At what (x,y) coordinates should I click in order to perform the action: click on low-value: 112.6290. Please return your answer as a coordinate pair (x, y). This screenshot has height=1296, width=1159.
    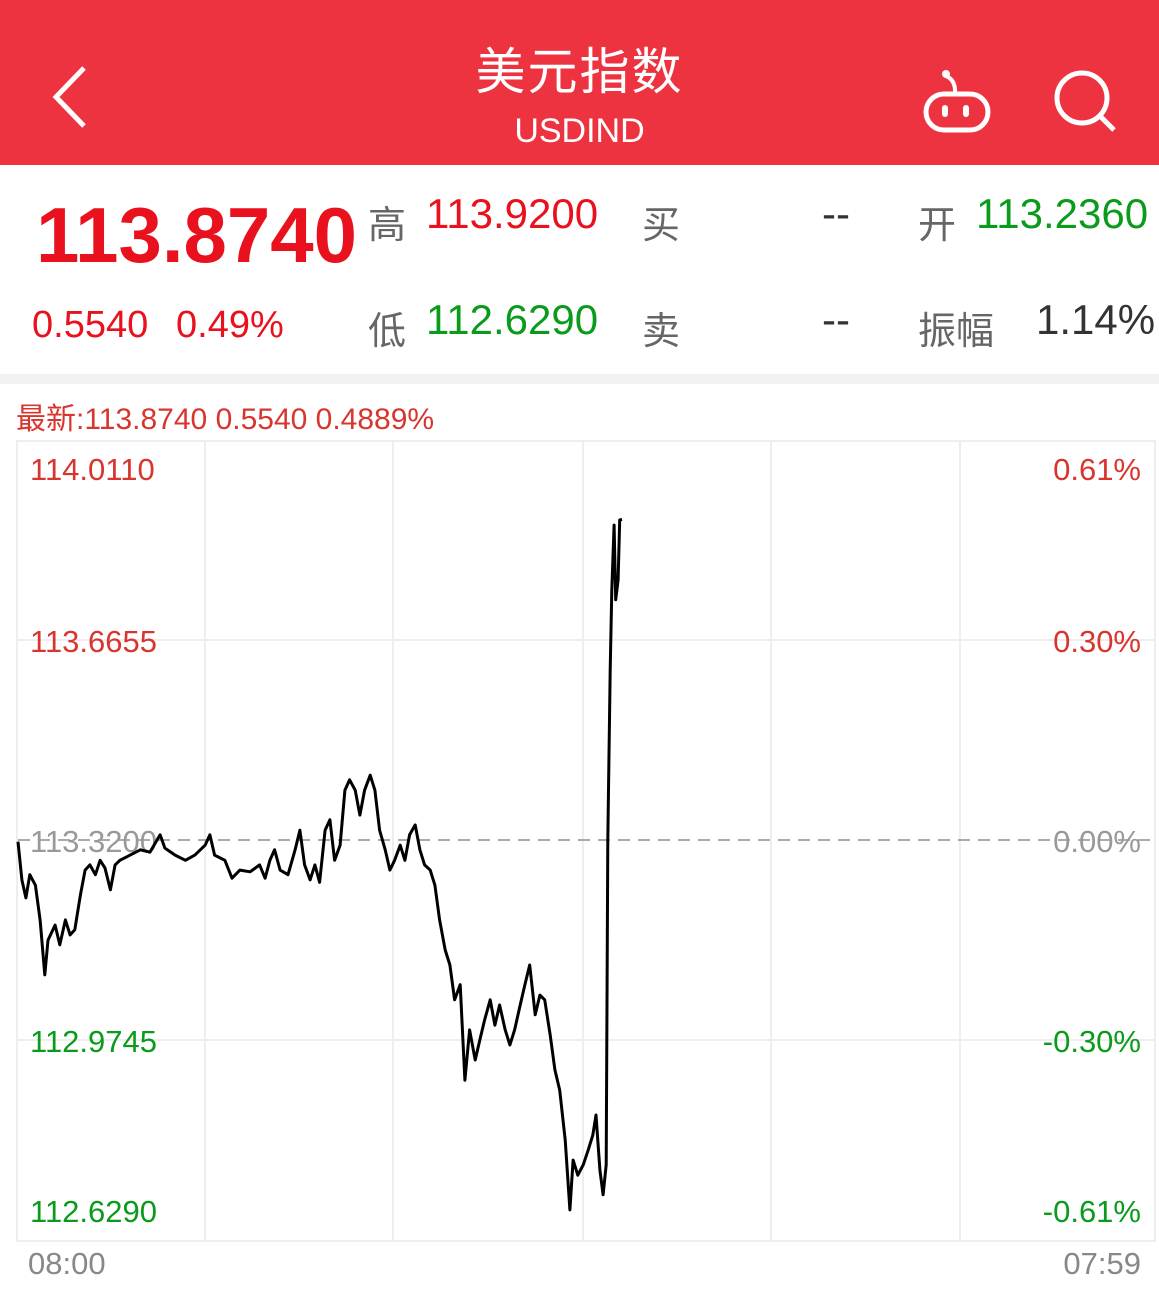
    Looking at the image, I should click on (512, 319).